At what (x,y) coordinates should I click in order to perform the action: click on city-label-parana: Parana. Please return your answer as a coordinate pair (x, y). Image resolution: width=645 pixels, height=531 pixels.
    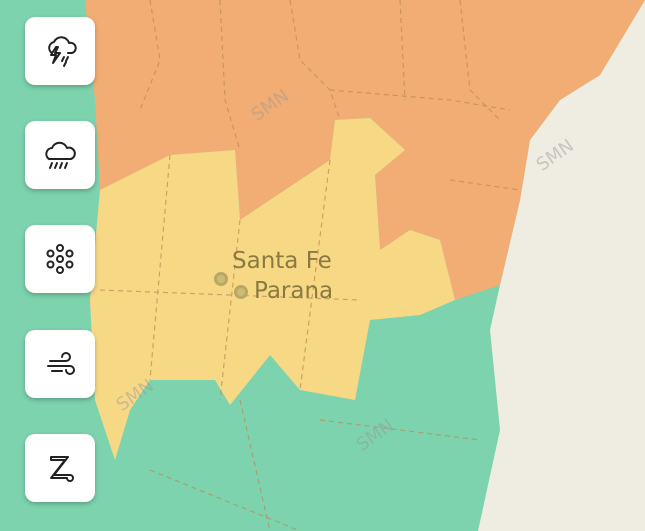
    Looking at the image, I should click on (294, 291).